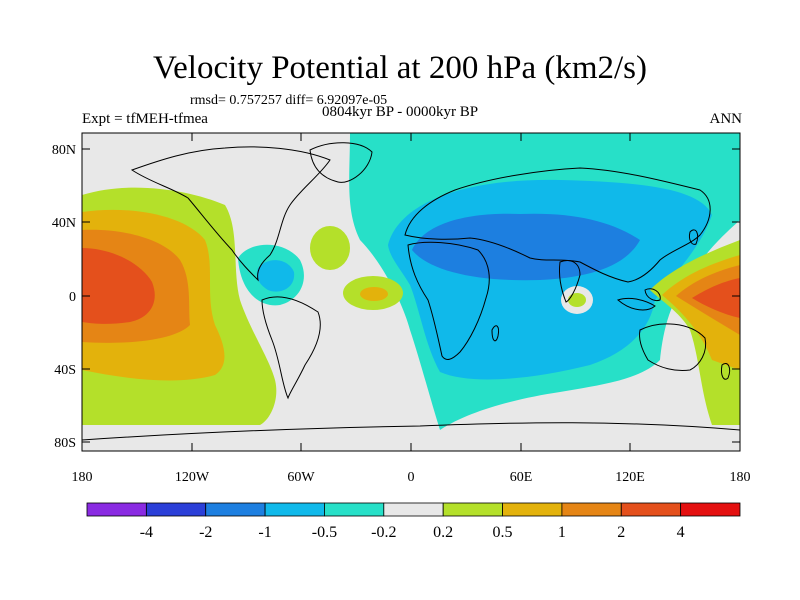 This screenshot has width=800, height=600. Describe the element at coordinates (146, 532) in the screenshot. I see `colorbar-label: -4` at that location.